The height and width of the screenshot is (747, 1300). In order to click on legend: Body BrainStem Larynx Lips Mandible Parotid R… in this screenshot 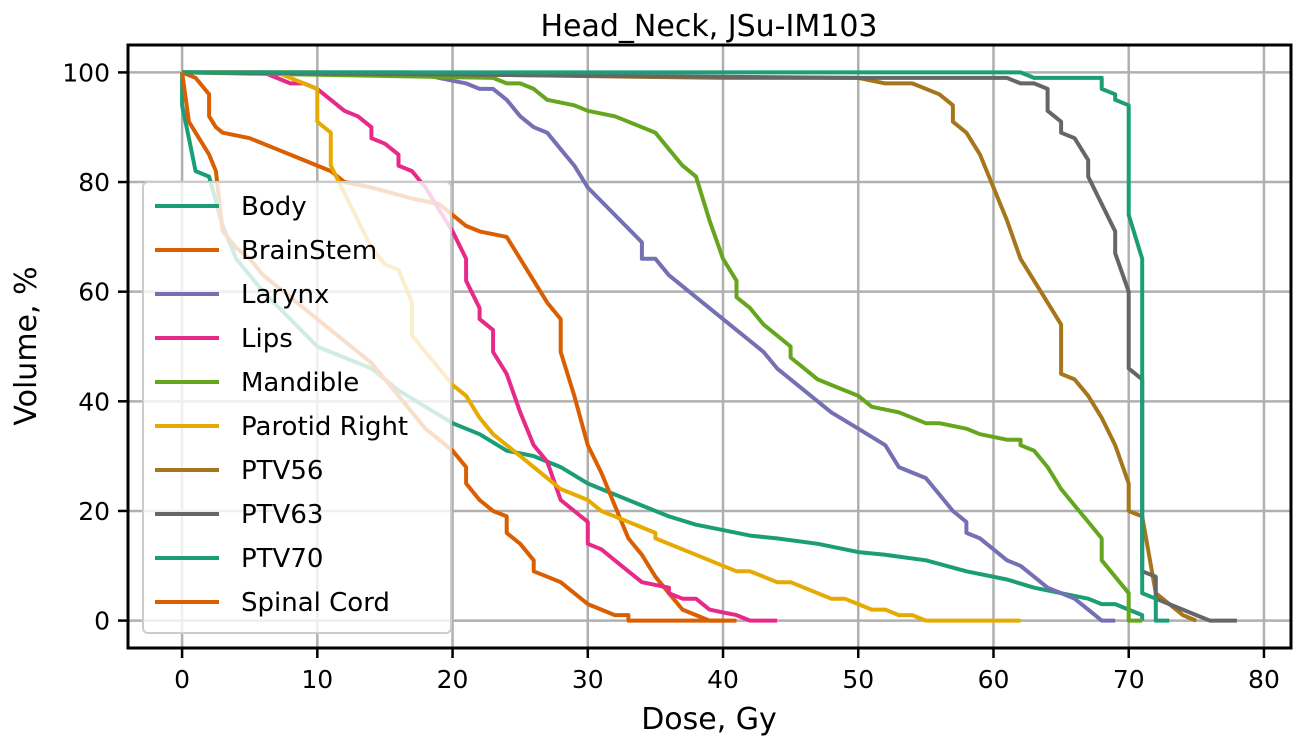, I will do `click(297, 407)`.